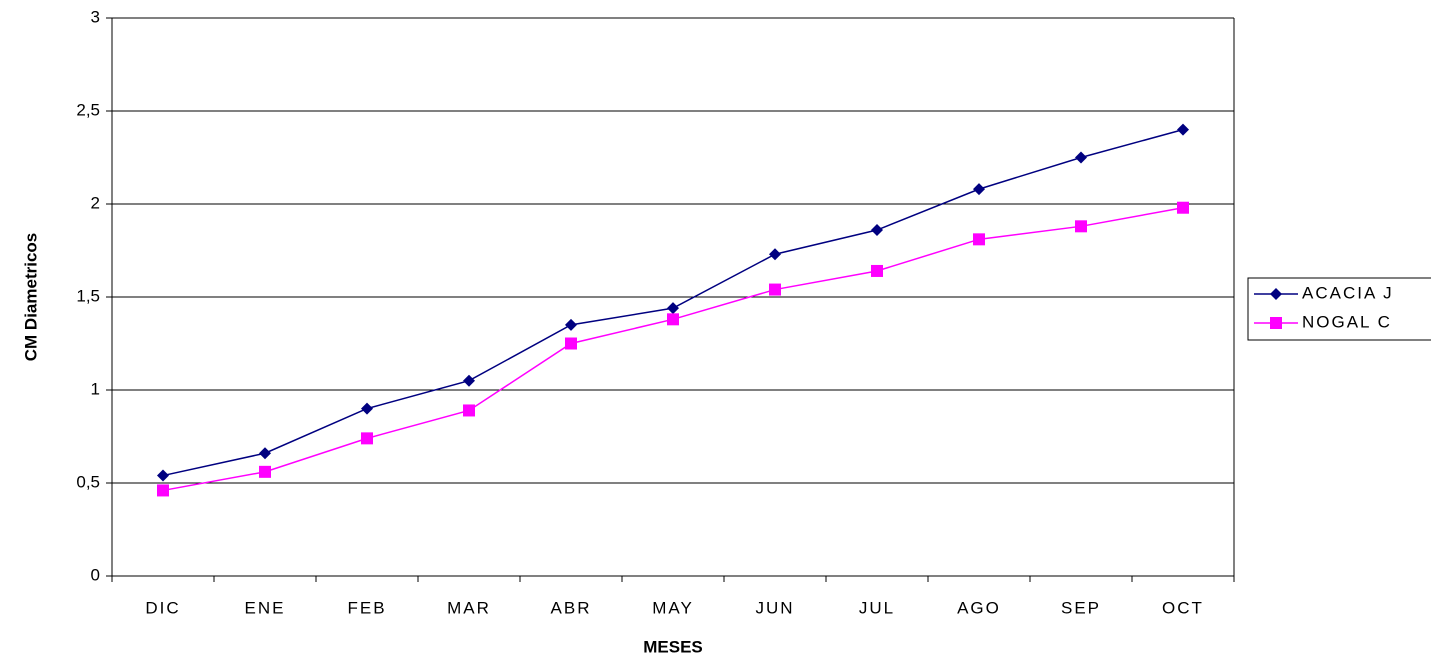 This screenshot has width=1431, height=661. Describe the element at coordinates (88, 481) in the screenshot. I see `y-tick-label: 0,5` at that location.